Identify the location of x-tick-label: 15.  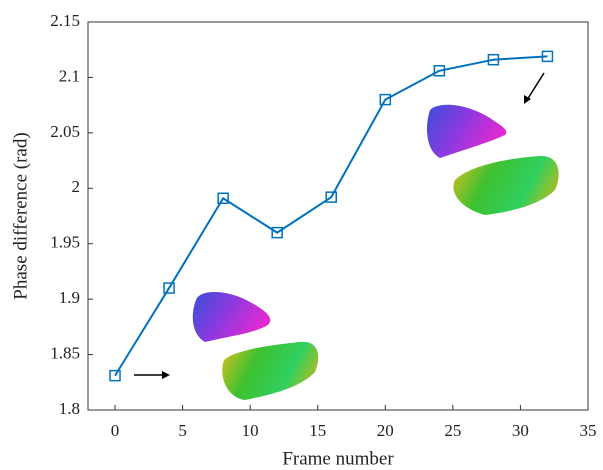
(317, 430).